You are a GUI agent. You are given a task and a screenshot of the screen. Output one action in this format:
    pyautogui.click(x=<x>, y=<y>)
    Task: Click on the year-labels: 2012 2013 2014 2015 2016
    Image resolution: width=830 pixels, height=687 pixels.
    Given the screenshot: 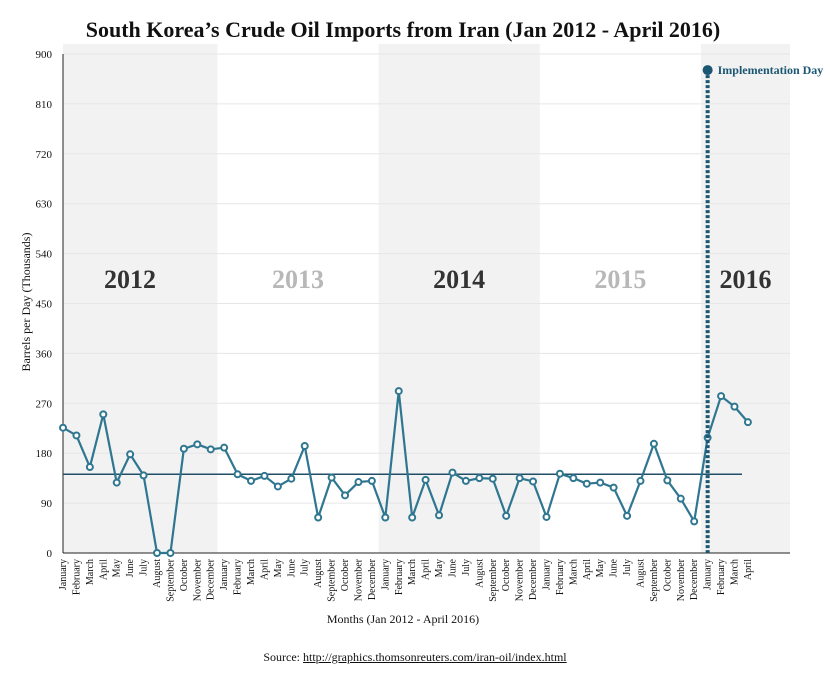 What is the action you would take?
    pyautogui.click(x=437, y=279)
    